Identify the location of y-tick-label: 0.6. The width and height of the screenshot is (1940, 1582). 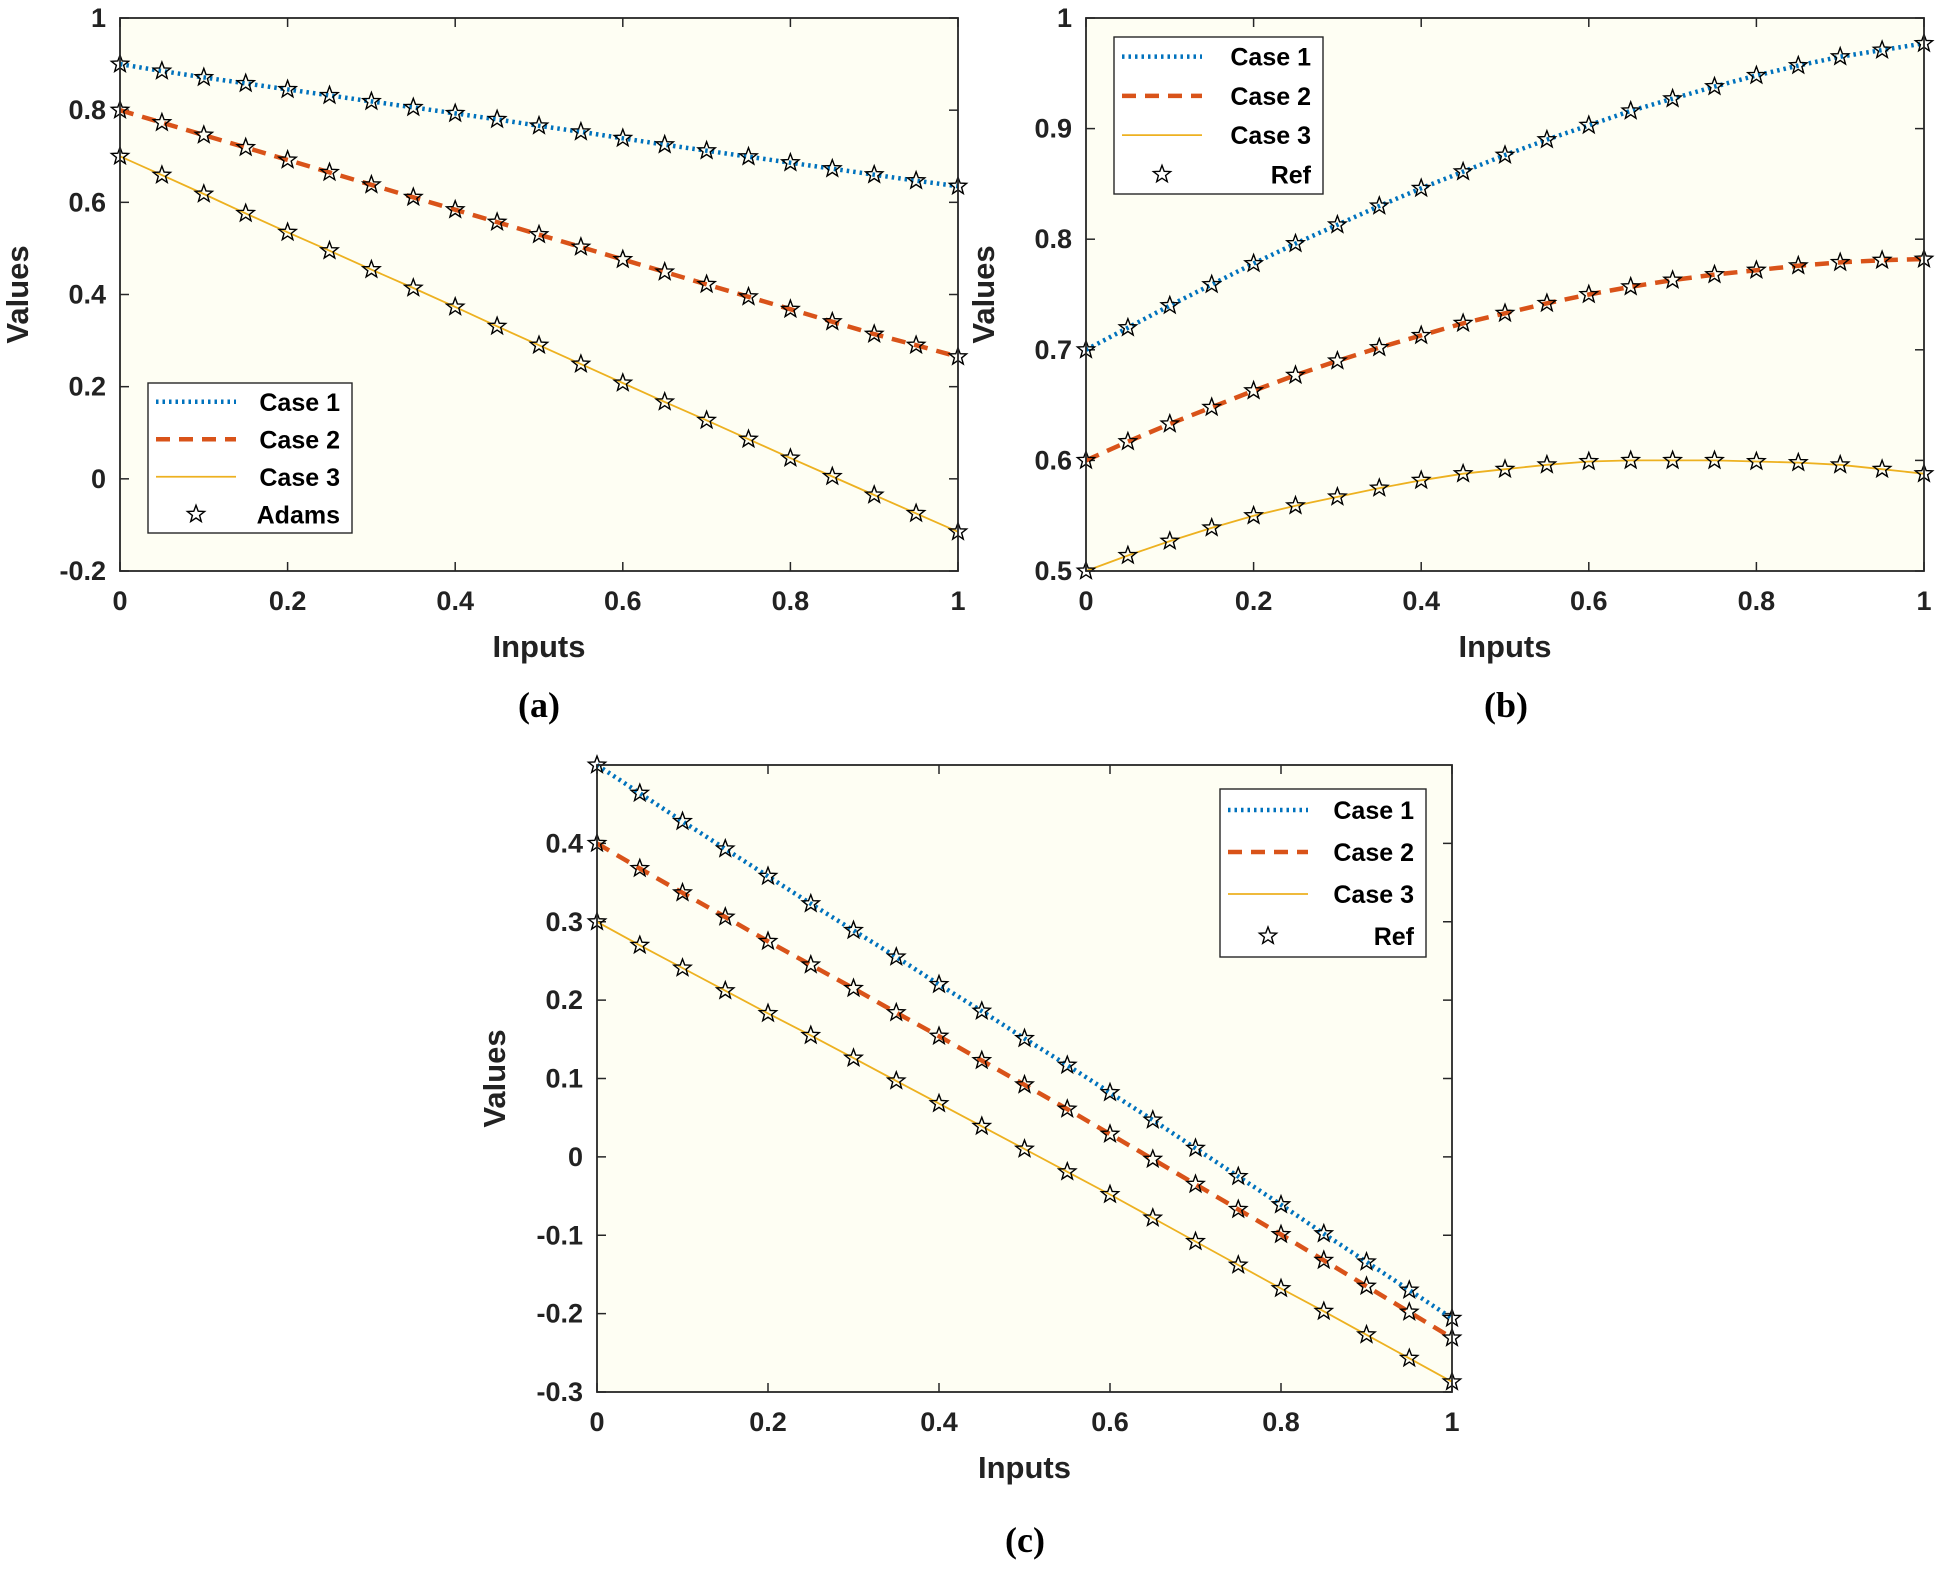
(87, 202).